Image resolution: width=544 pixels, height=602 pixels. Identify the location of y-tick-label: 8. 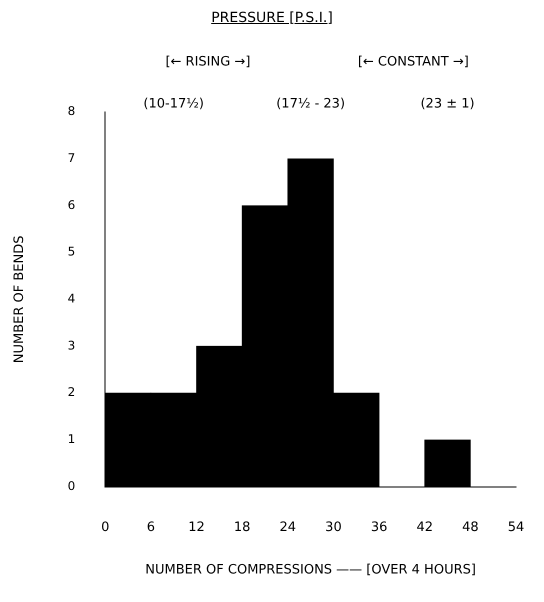
(72, 111).